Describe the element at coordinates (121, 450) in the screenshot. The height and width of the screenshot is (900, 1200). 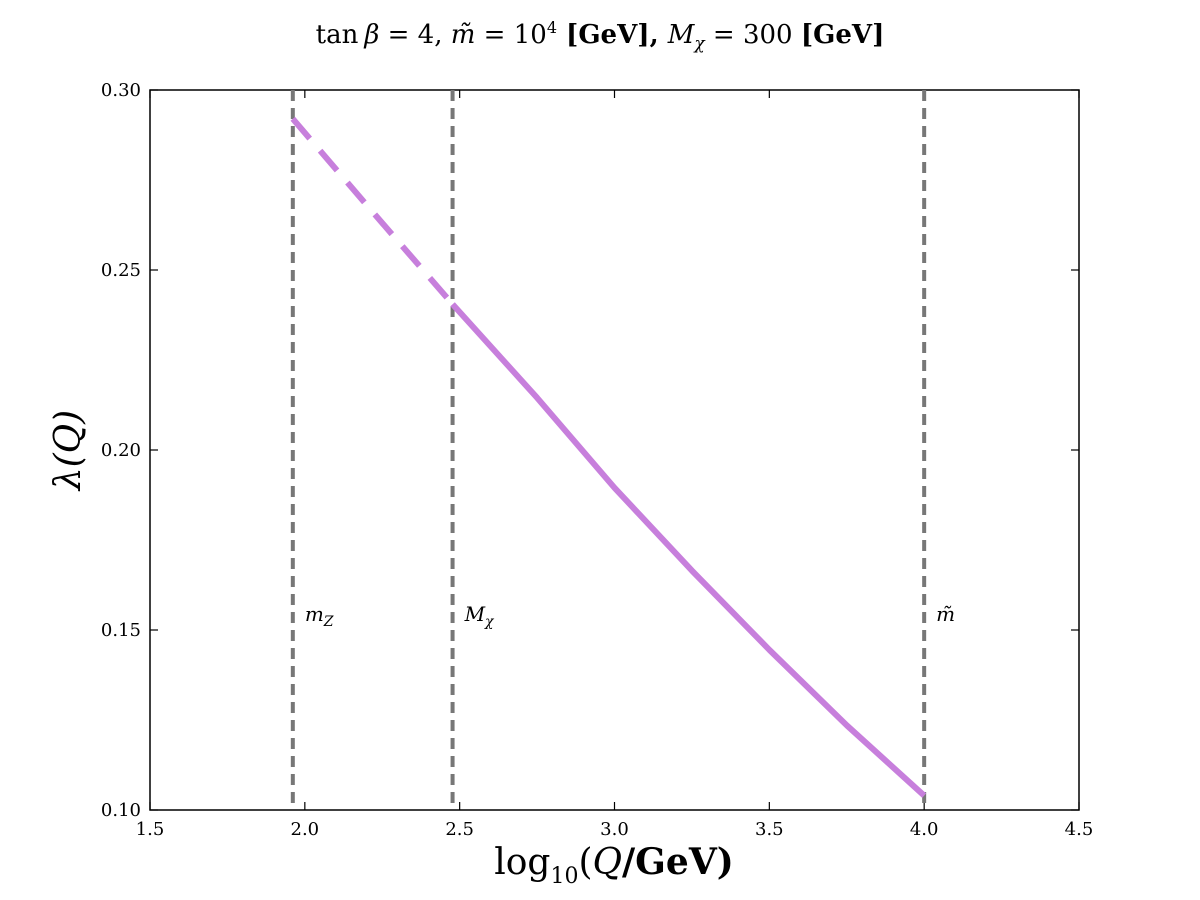
I see `y-tick-label: 0.20` at that location.